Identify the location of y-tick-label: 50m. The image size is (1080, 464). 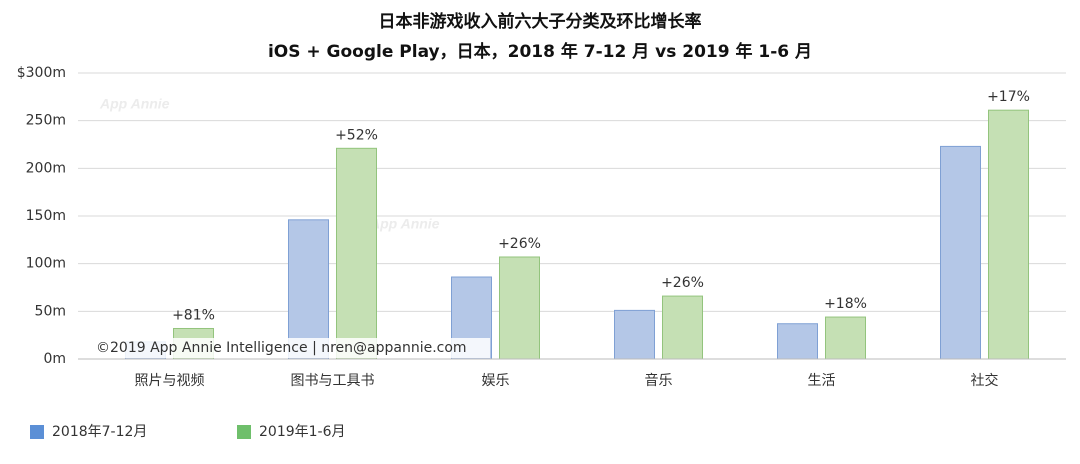
(50, 311).